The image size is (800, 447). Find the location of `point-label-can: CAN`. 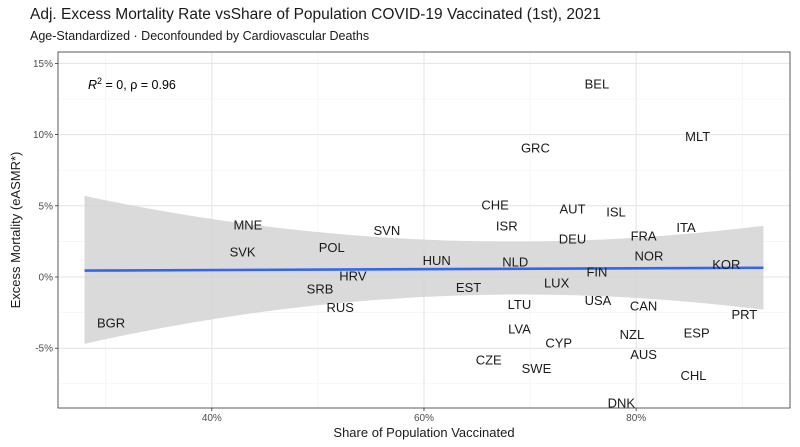

point-label-can: CAN is located at coordinates (643, 305).